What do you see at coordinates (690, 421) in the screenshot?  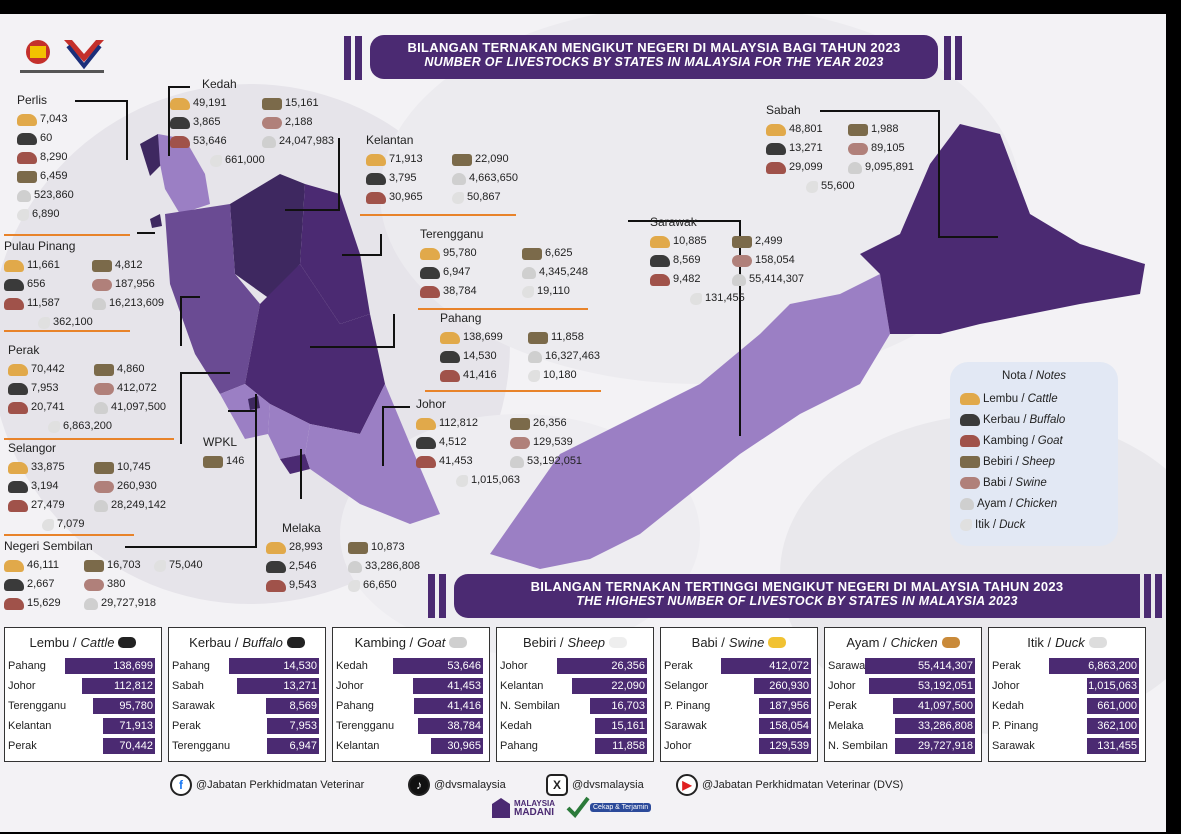 I see `map-sarawak` at bounding box center [690, 421].